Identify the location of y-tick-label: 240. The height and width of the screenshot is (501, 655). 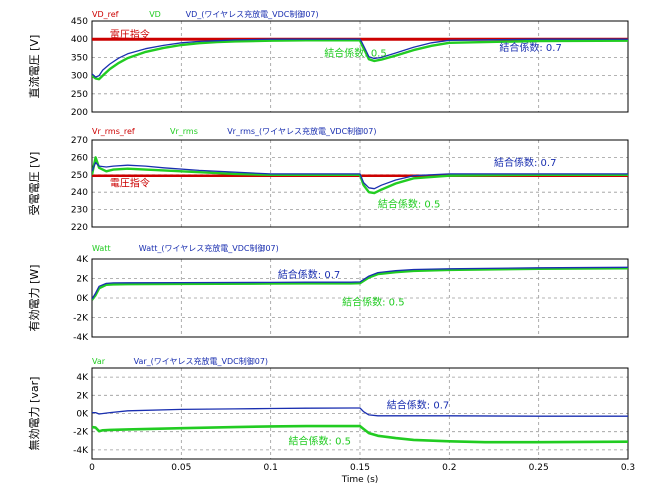
(79, 193).